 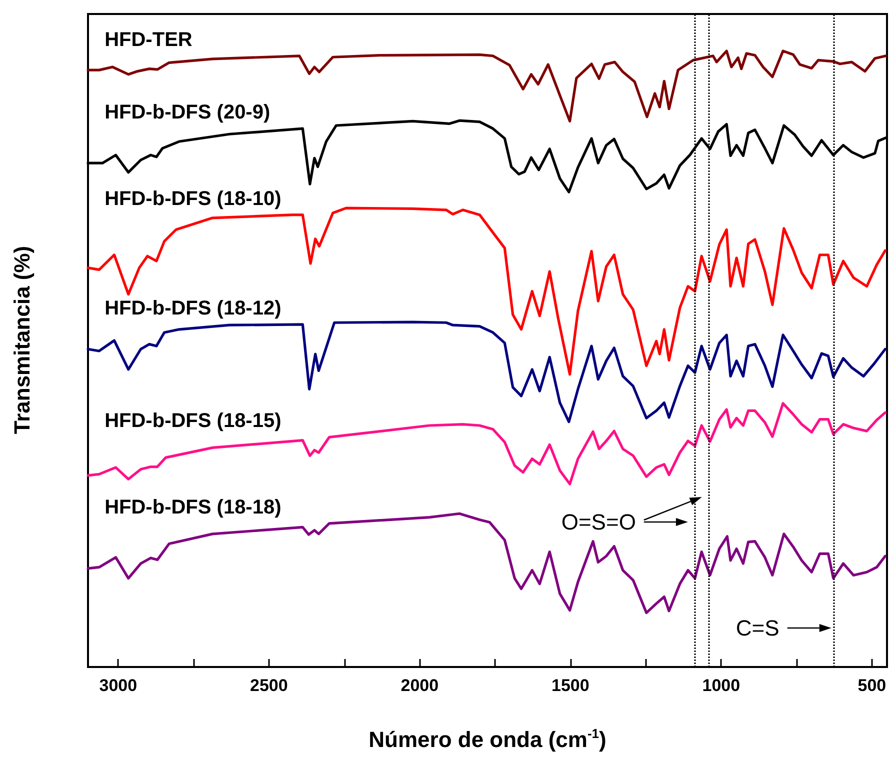 I want to click on y-axis-title: Transmitancia (%), so click(x=22, y=340).